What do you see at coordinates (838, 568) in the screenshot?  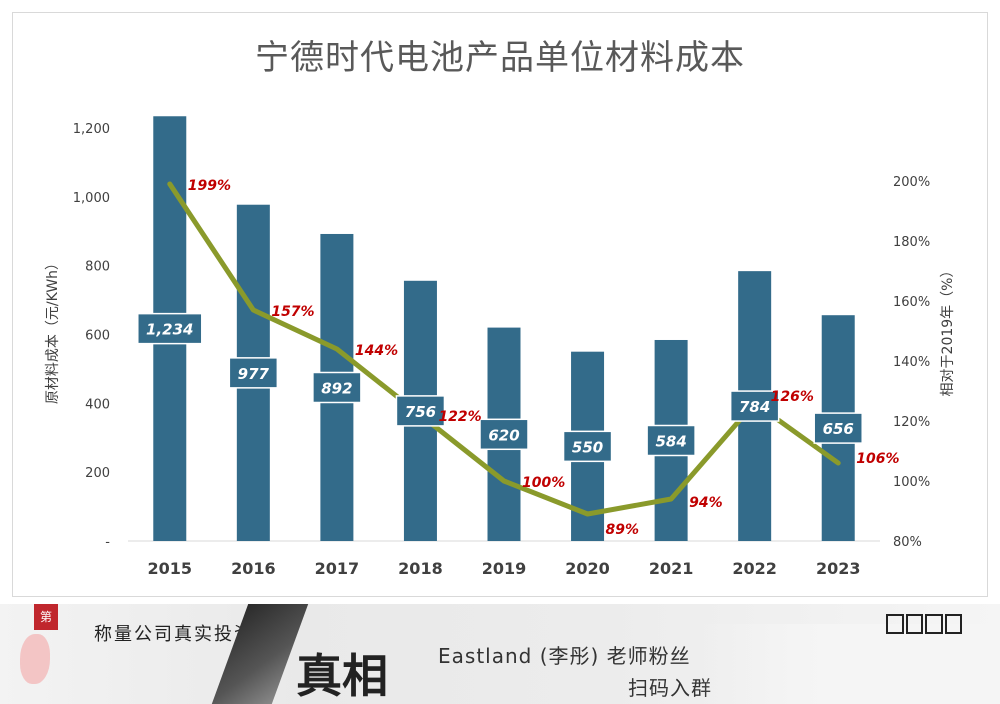 I see `x-tick-label: 2023` at bounding box center [838, 568].